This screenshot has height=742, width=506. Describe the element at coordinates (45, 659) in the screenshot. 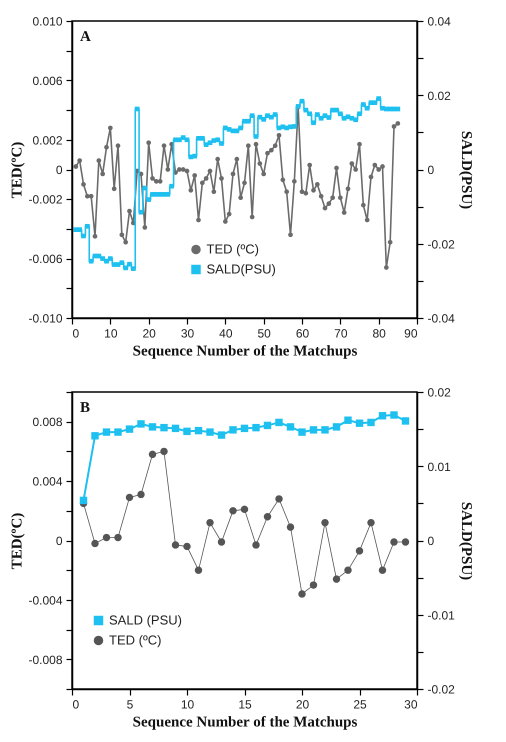

I see `y-tick-label: -0.008` at that location.